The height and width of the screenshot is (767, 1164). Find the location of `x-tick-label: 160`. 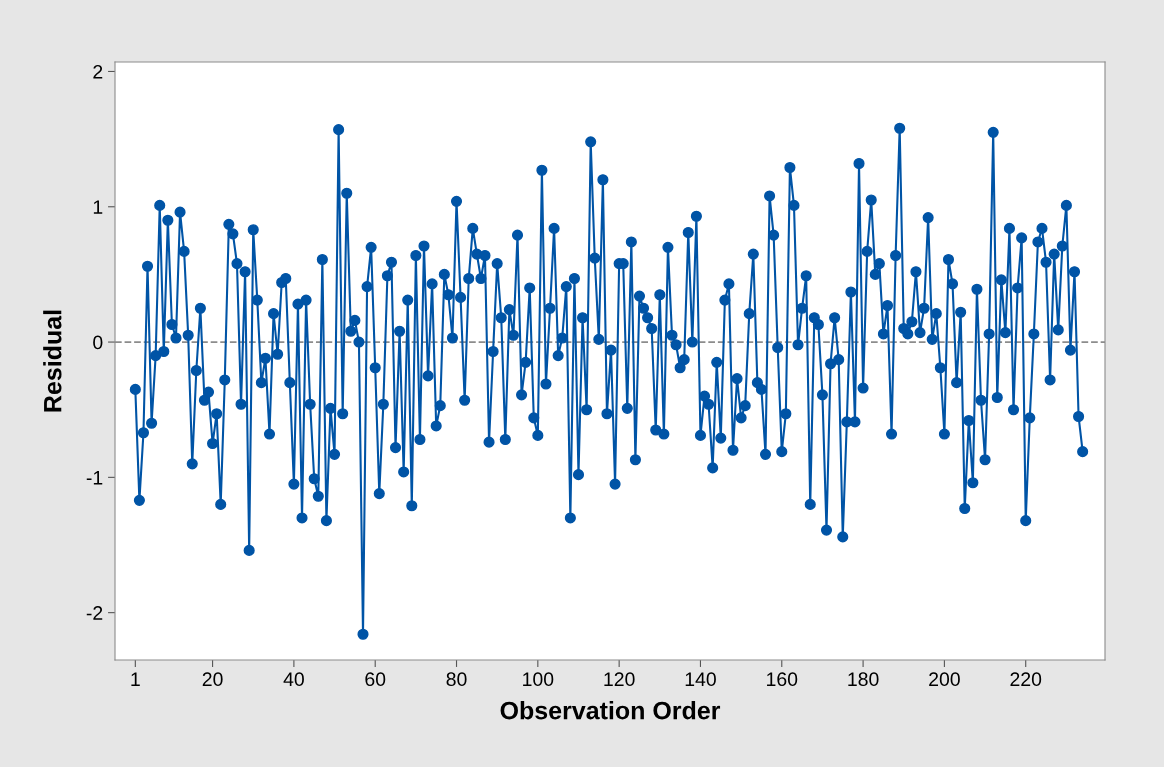

x-tick-label: 160 is located at coordinates (782, 679).